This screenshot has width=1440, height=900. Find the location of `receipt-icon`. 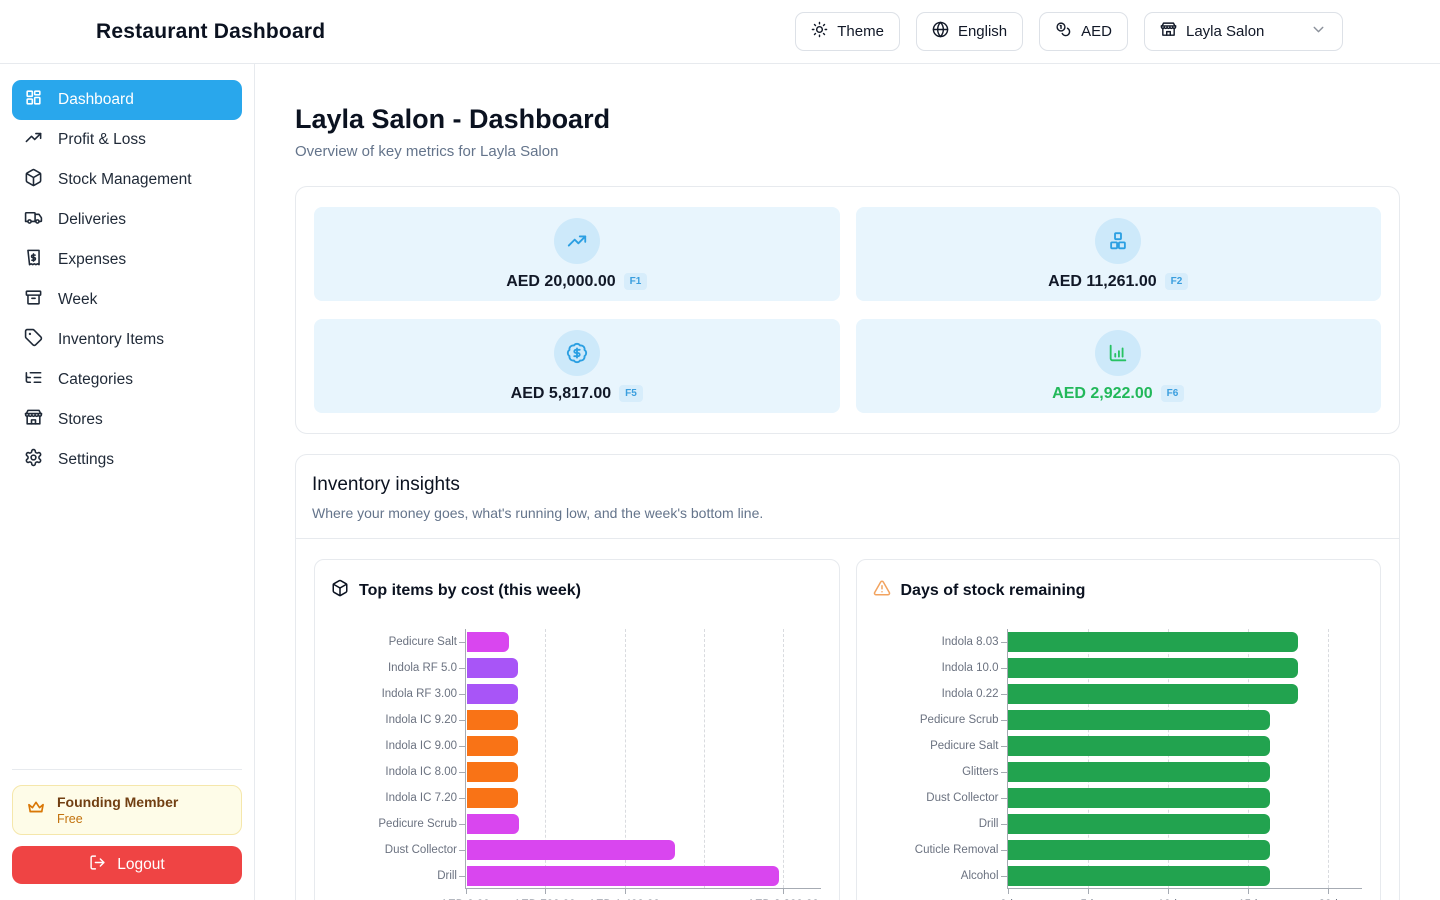

receipt-icon is located at coordinates (33, 260).